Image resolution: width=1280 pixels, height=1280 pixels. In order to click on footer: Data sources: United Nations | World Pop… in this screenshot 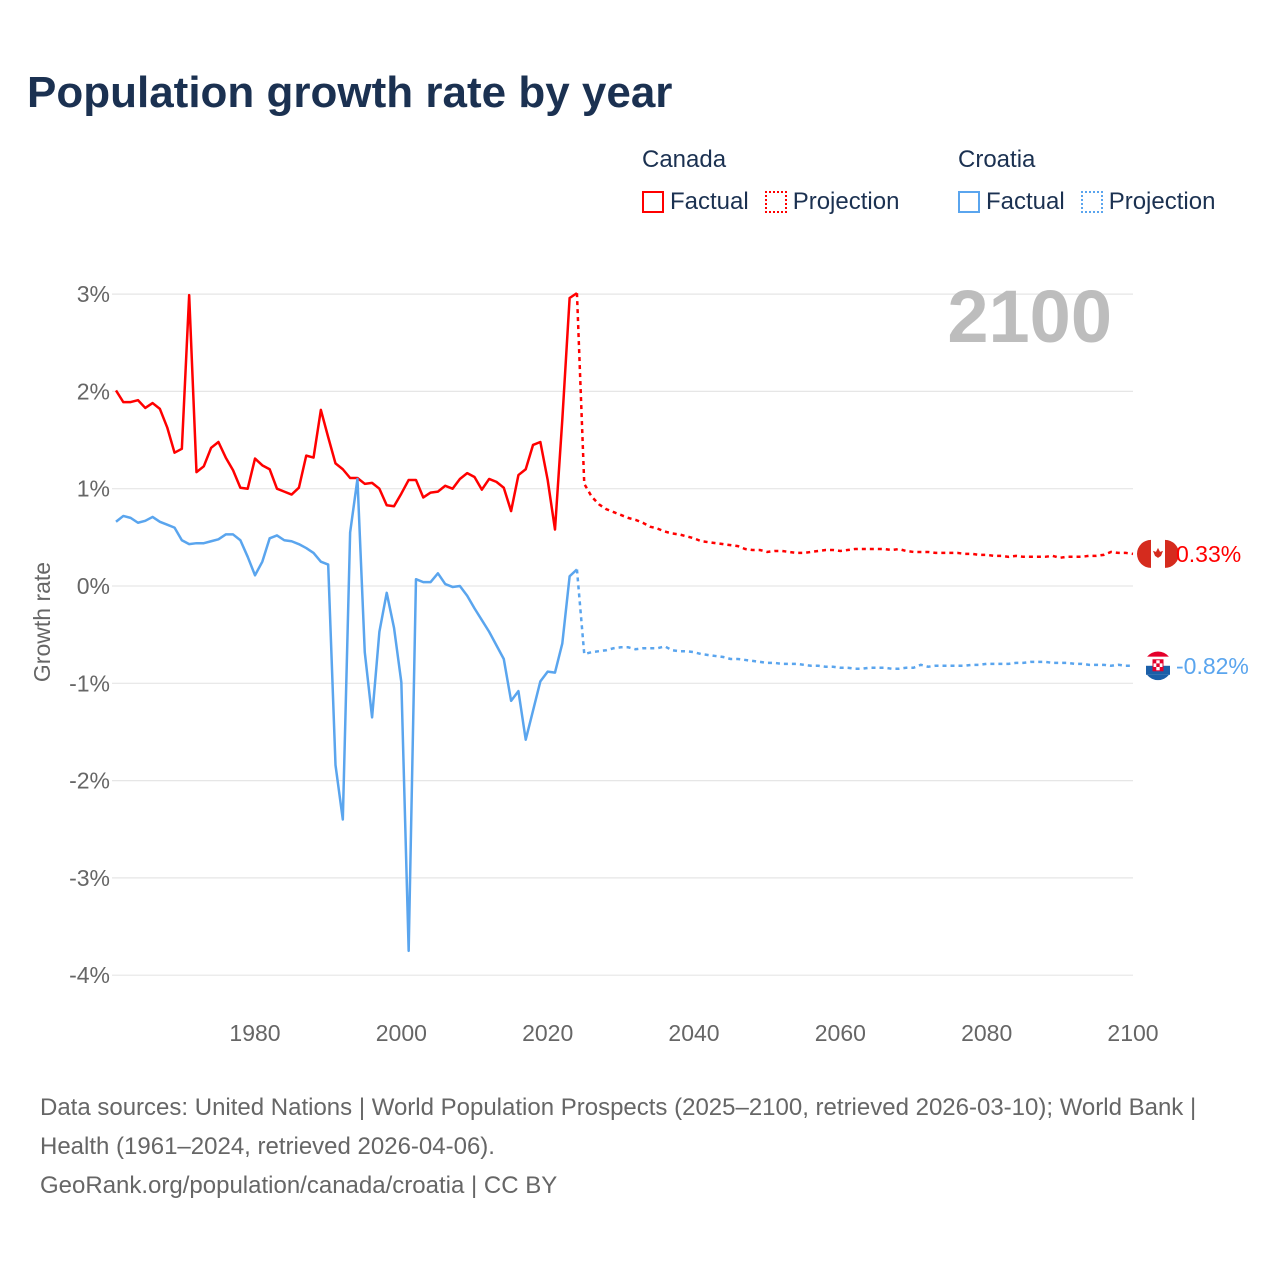, I will do `click(640, 1146)`.